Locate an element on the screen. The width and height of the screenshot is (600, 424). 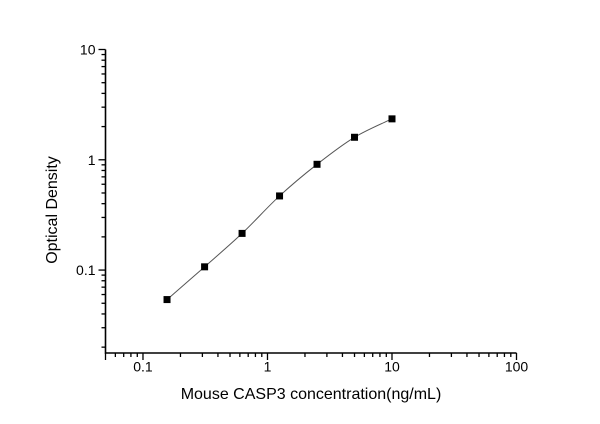
x-tick-label: 1 is located at coordinates (268, 367).